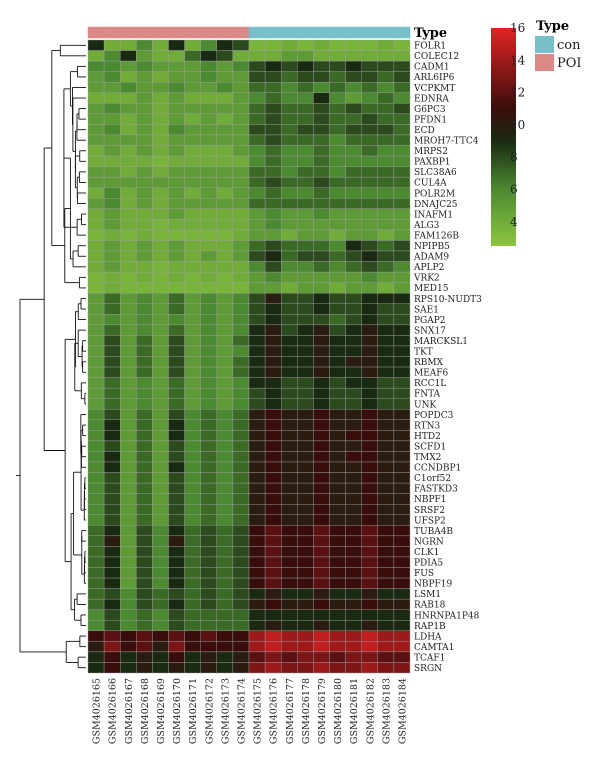  I want to click on row-label: MARCKSL1, so click(441, 342).